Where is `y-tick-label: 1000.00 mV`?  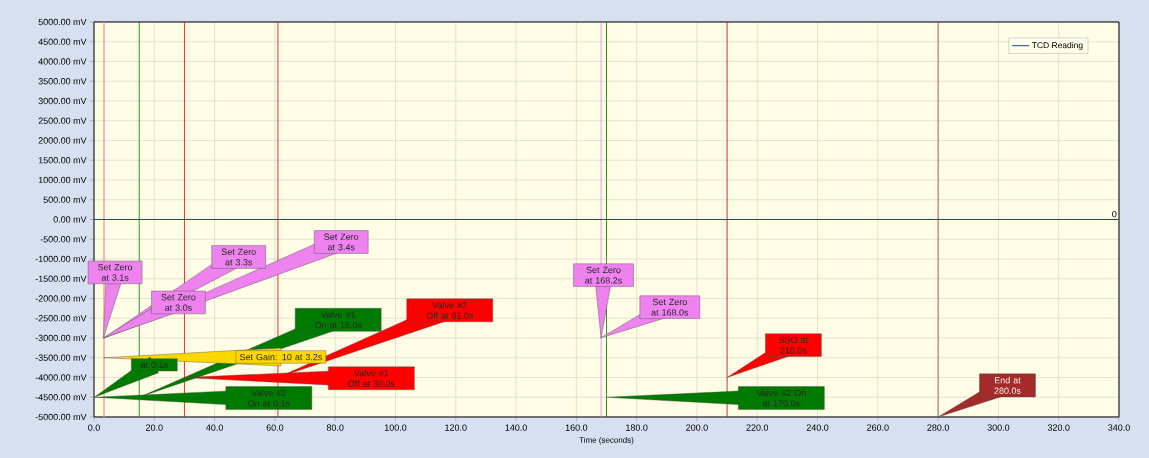
y-tick-label: 1000.00 mV is located at coordinates (62, 180).